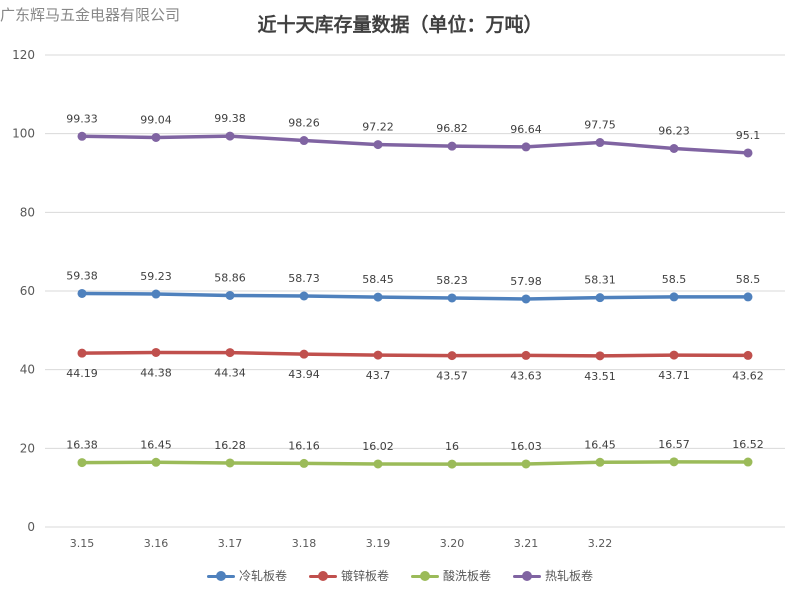 The width and height of the screenshot is (800, 595). Describe the element at coordinates (156, 372) in the screenshot. I see `data-label: 44.38` at that location.